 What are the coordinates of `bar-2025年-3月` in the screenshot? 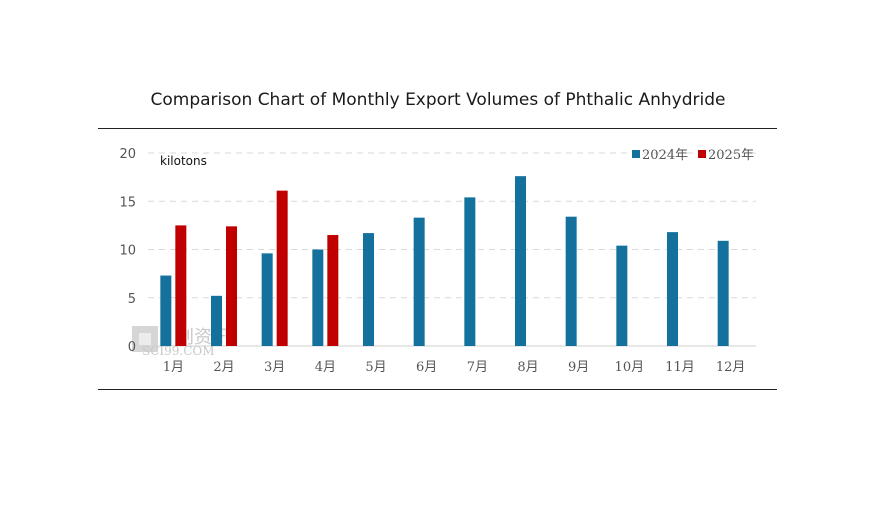 It's located at (282, 268).